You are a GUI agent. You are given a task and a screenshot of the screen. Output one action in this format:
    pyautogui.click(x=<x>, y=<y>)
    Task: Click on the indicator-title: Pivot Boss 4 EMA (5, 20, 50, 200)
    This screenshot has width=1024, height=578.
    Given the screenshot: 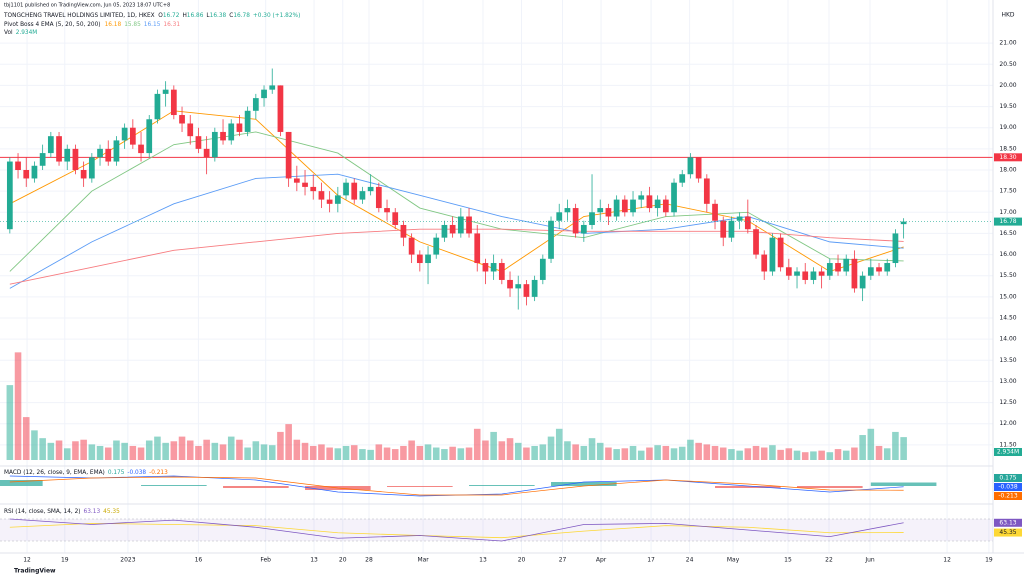 What is the action you would take?
    pyautogui.click(x=52, y=25)
    